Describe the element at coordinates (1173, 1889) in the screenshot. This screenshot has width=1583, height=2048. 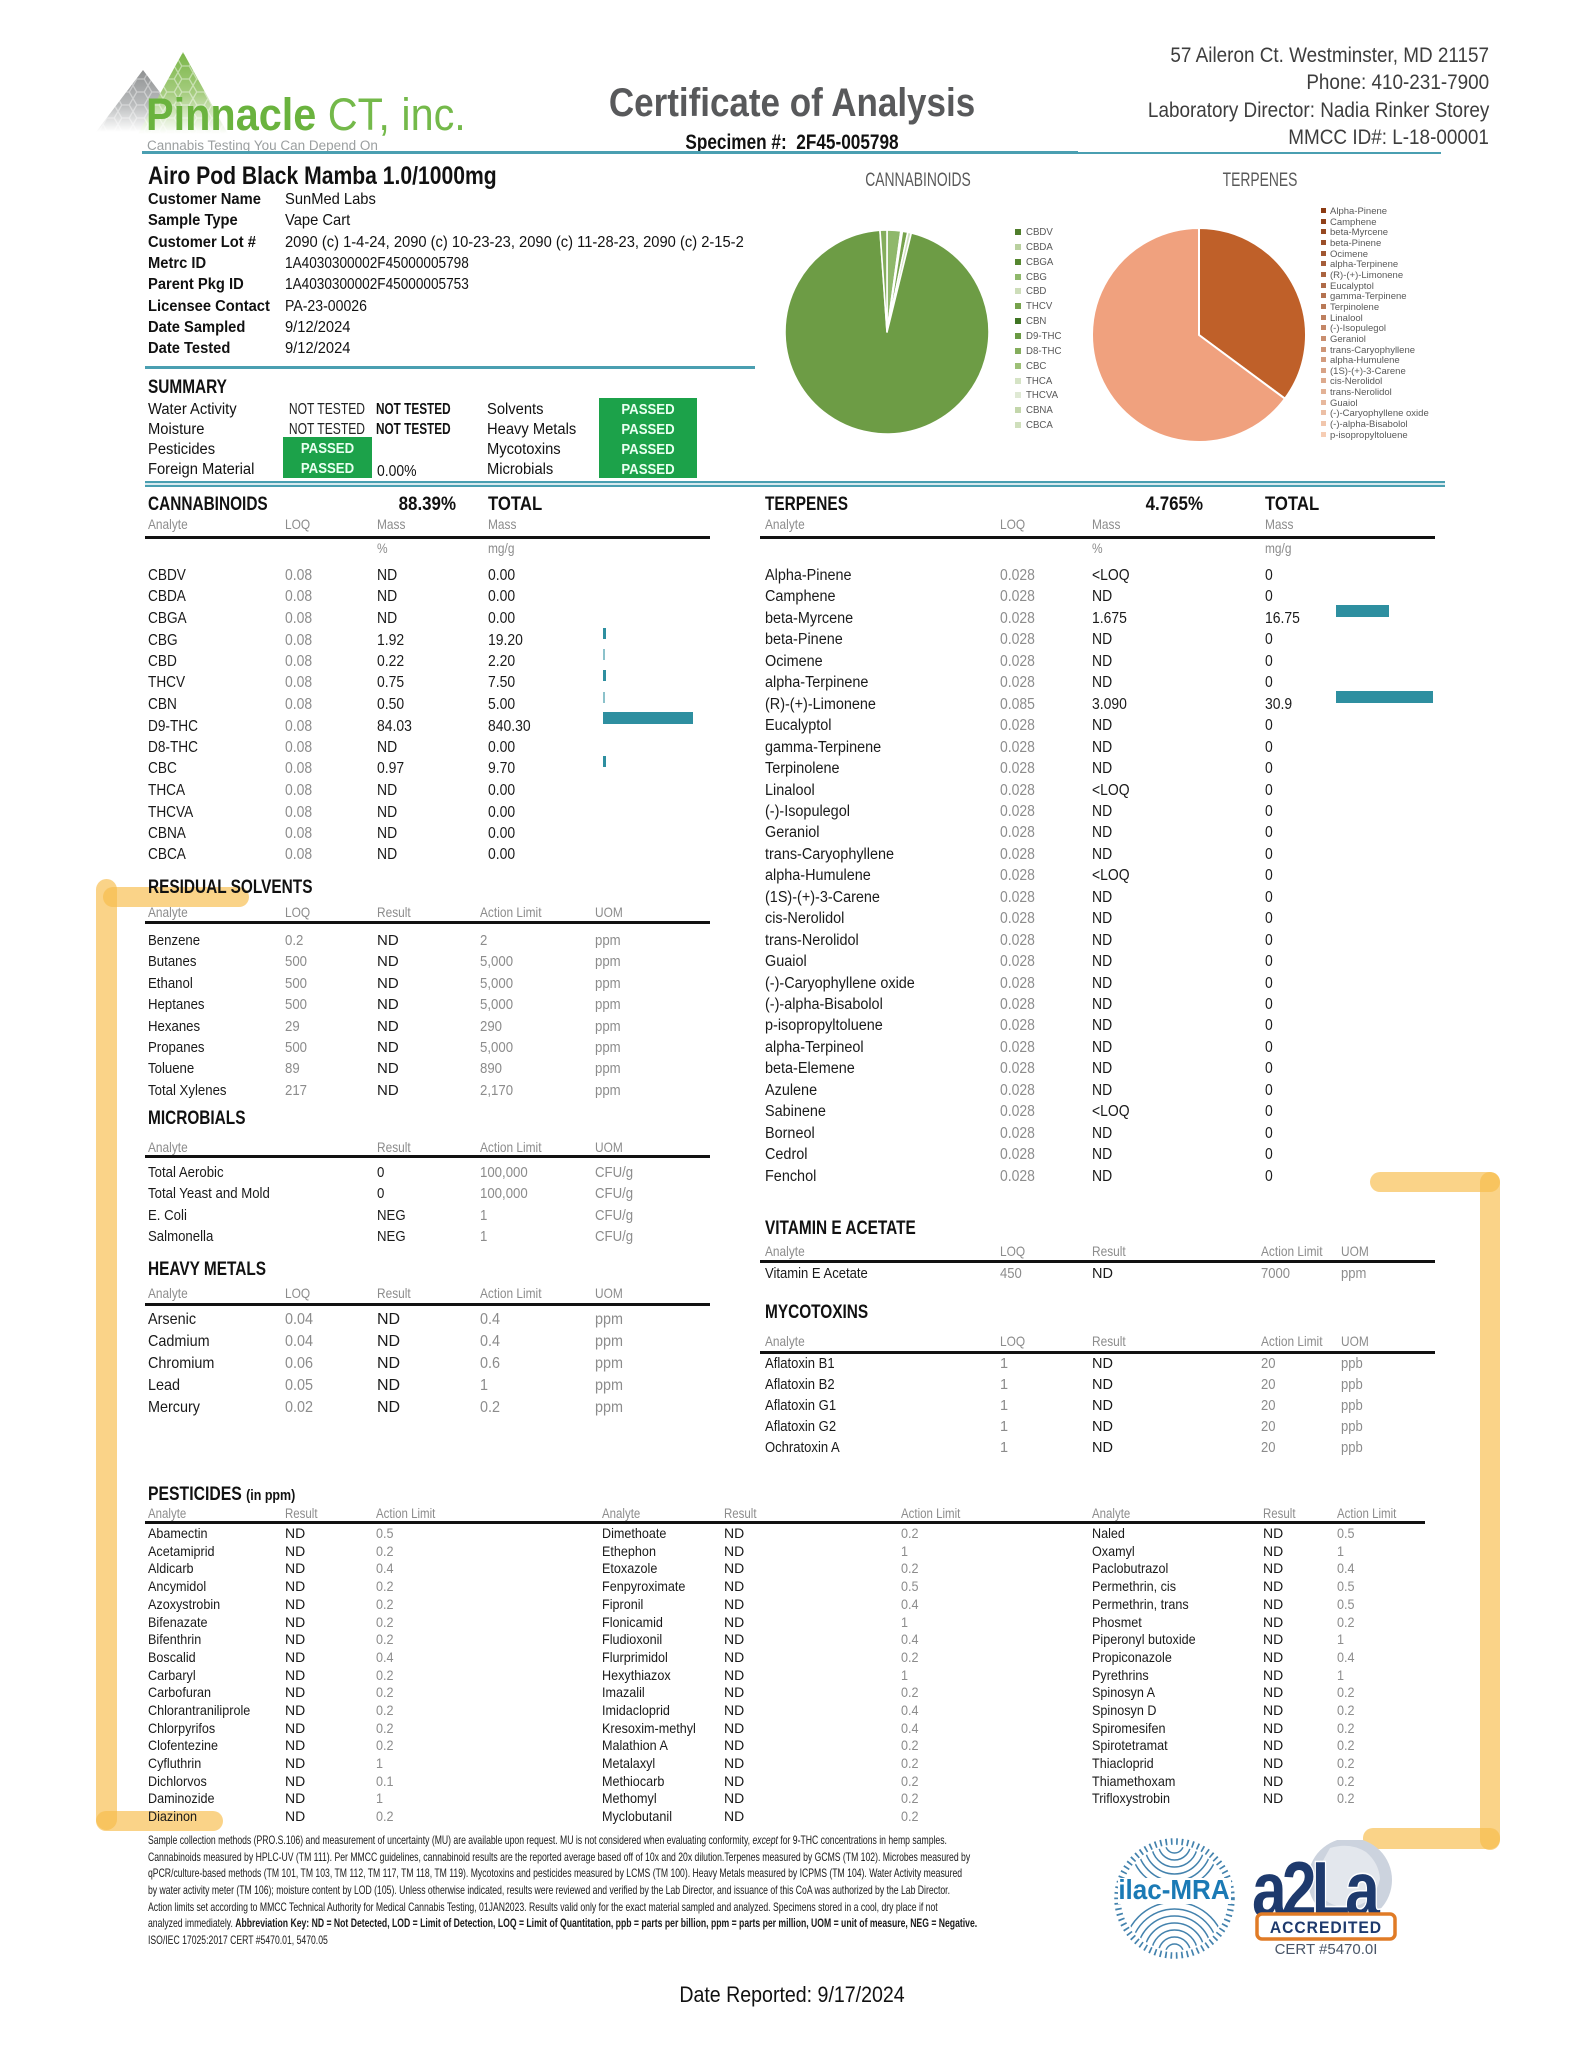
I see `svg-text: ilac-MRA` at that location.